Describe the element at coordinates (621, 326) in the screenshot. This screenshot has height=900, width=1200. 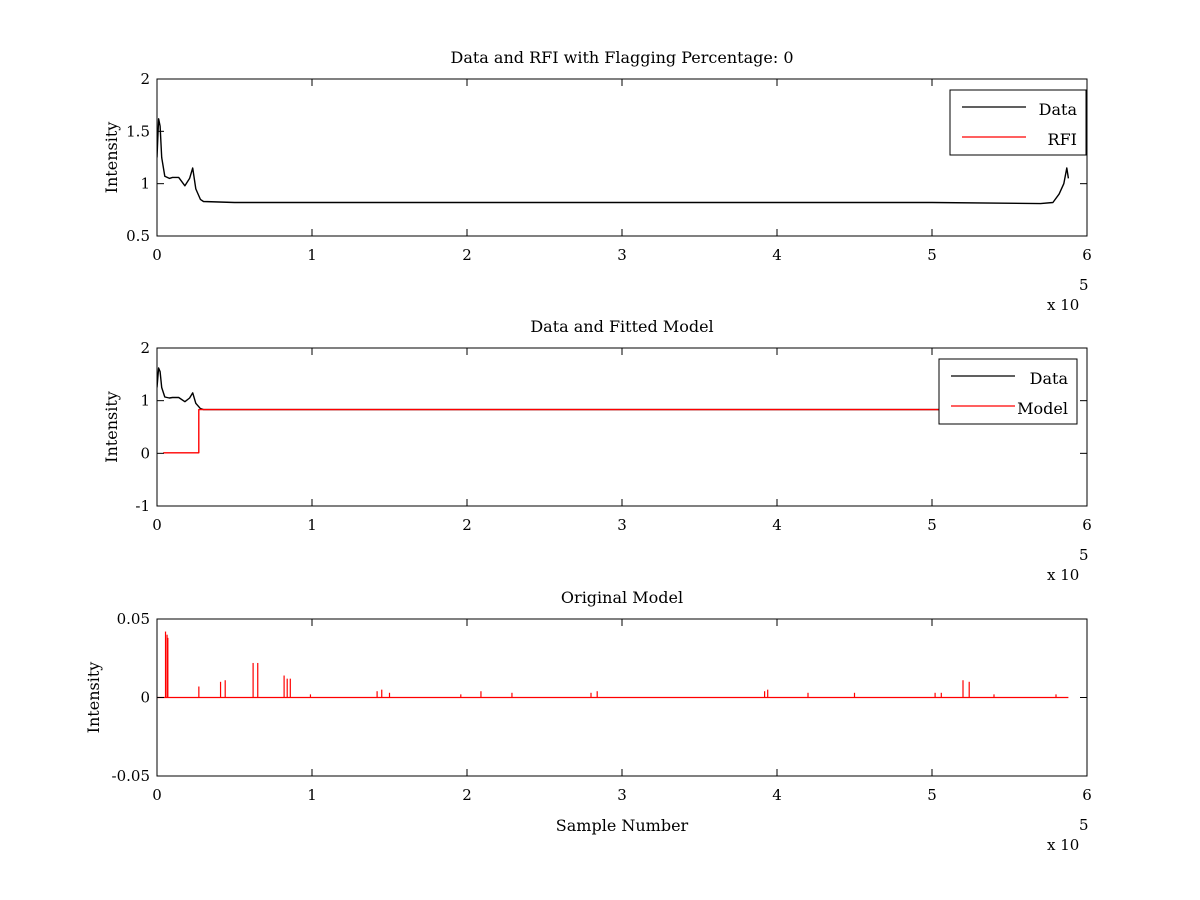
I see `chart-title: Data and Fitted Model` at that location.